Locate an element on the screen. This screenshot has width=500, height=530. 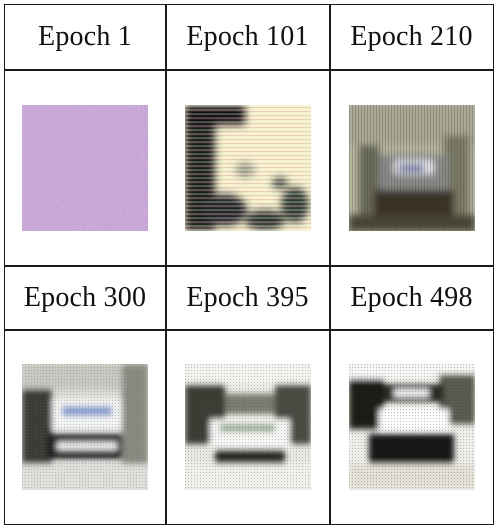
random-noise-thumbnail is located at coordinates (85, 167).